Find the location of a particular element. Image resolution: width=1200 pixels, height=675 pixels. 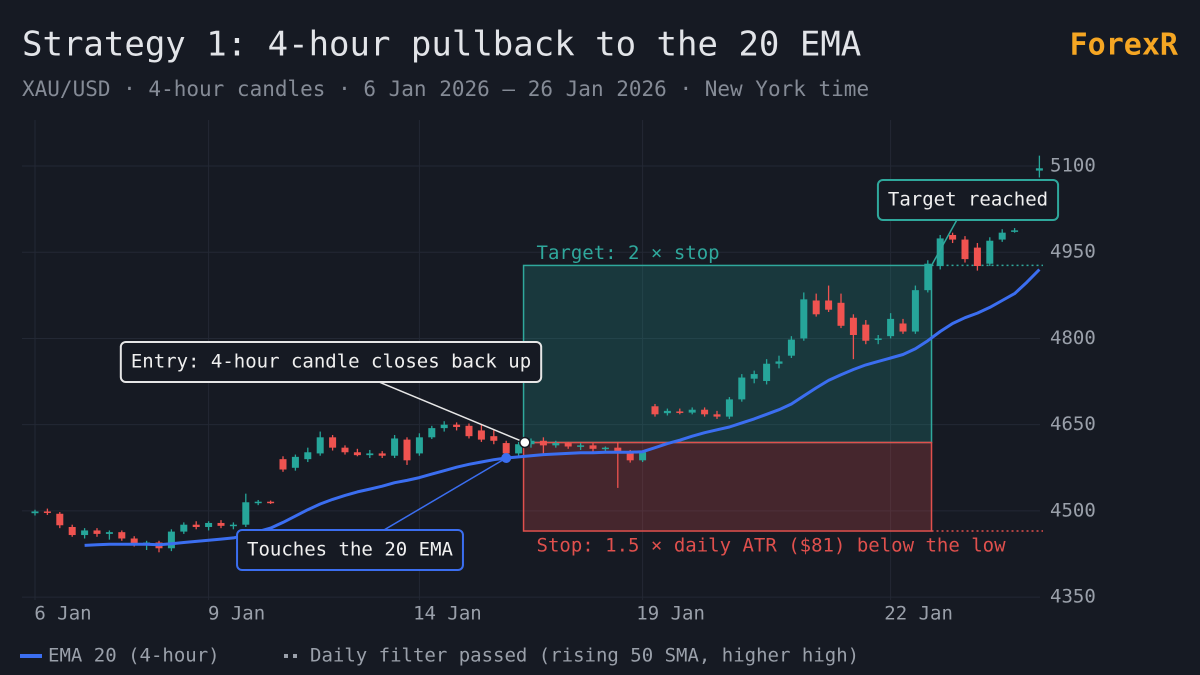

entry-callout: Entry: 4-hour candle closes back up is located at coordinates (331, 362).